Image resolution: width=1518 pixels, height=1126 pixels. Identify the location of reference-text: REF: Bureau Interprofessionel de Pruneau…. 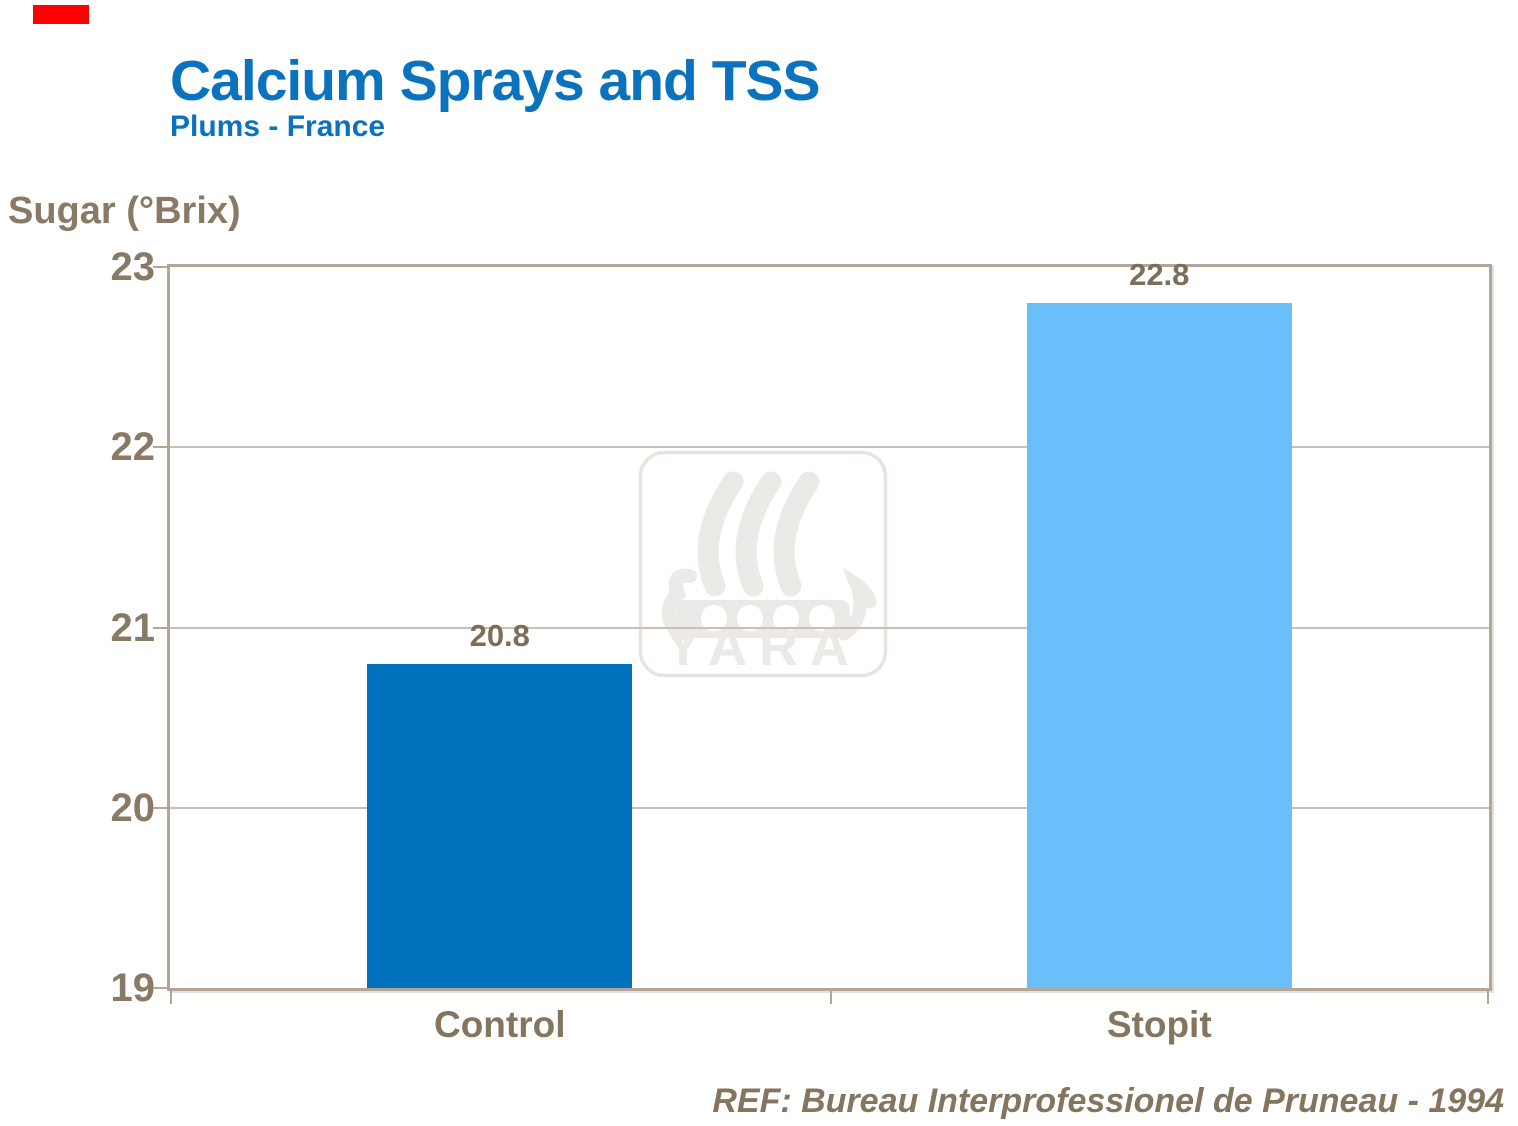
(1108, 1101).